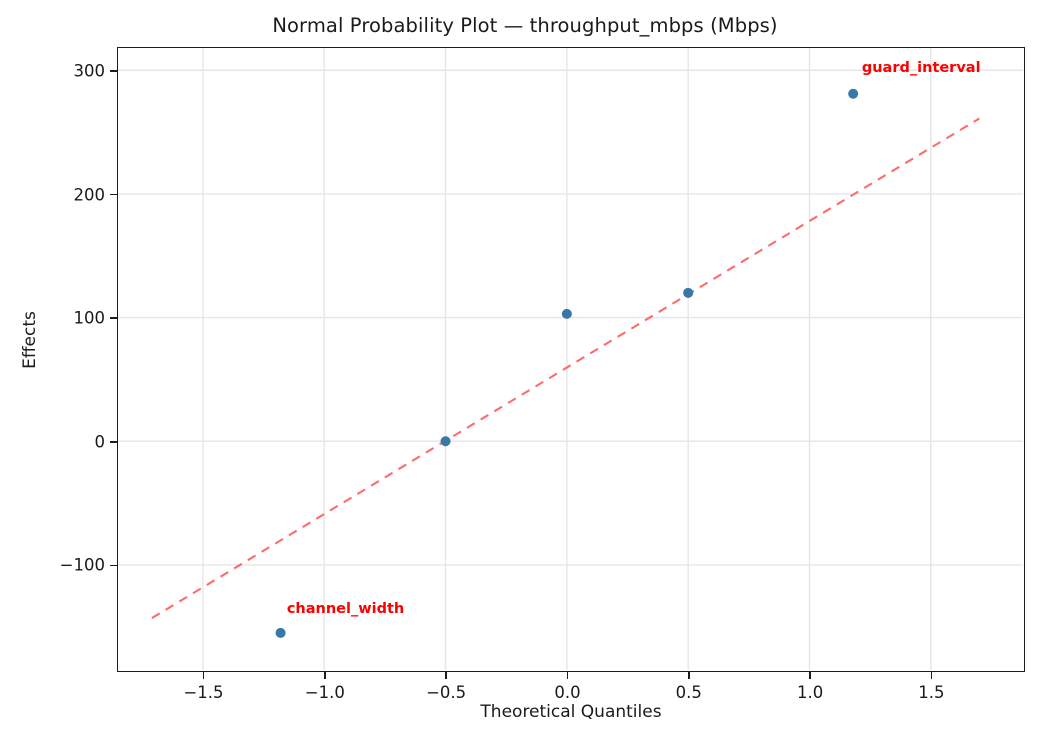  I want to click on y-axis-label: Effects, so click(30, 340).